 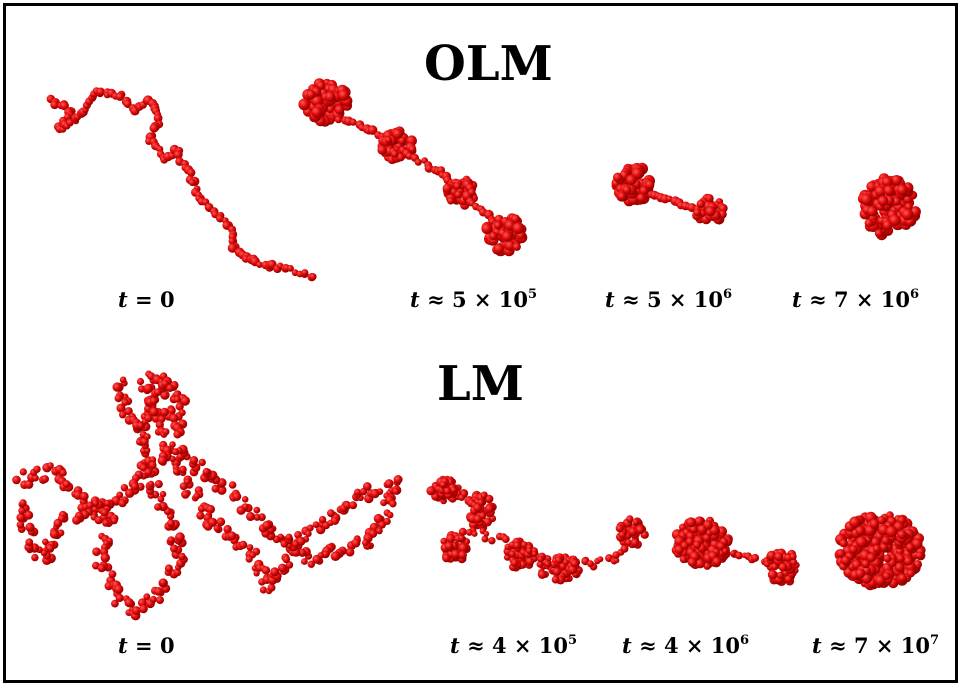 What do you see at coordinates (488, 64) in the screenshot?
I see `olm-title: OLM` at bounding box center [488, 64].